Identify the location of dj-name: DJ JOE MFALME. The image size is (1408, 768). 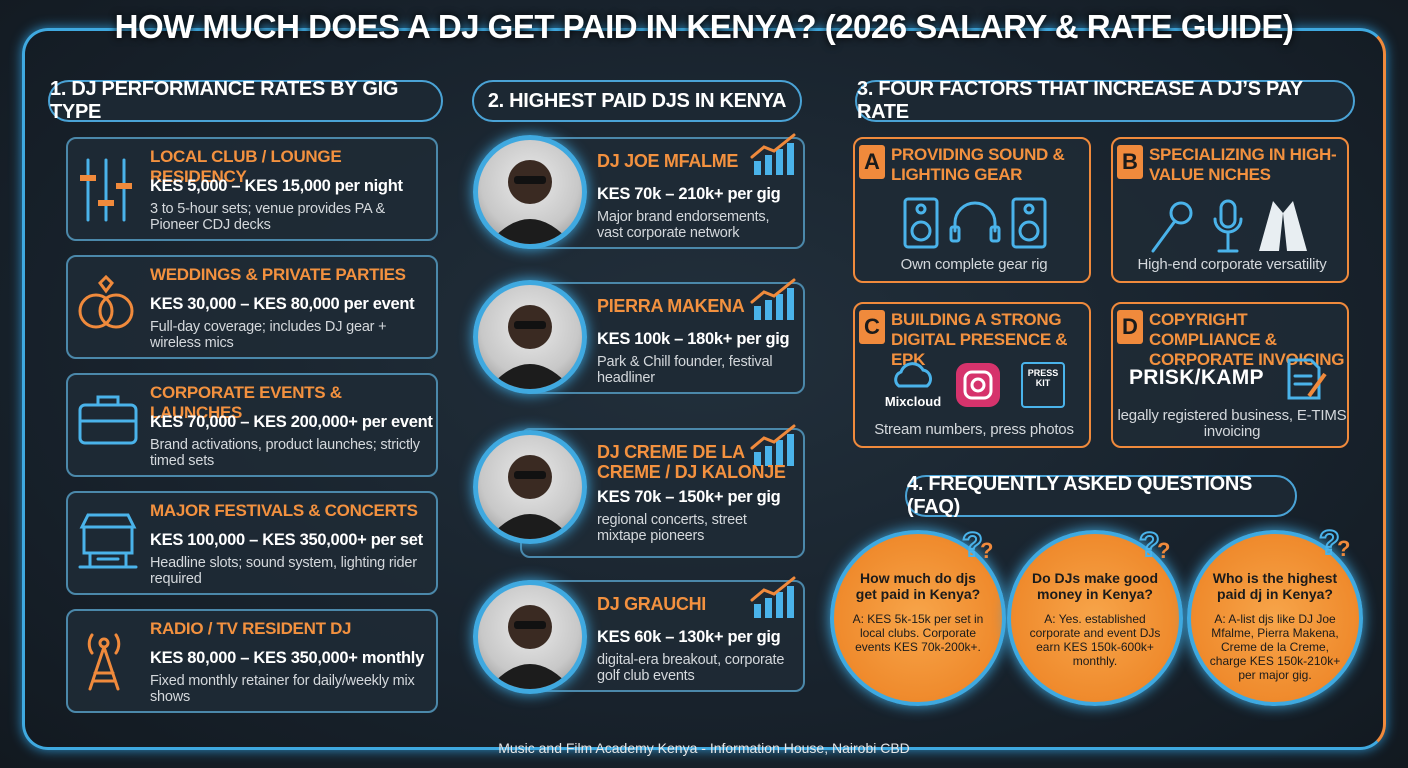
(668, 161).